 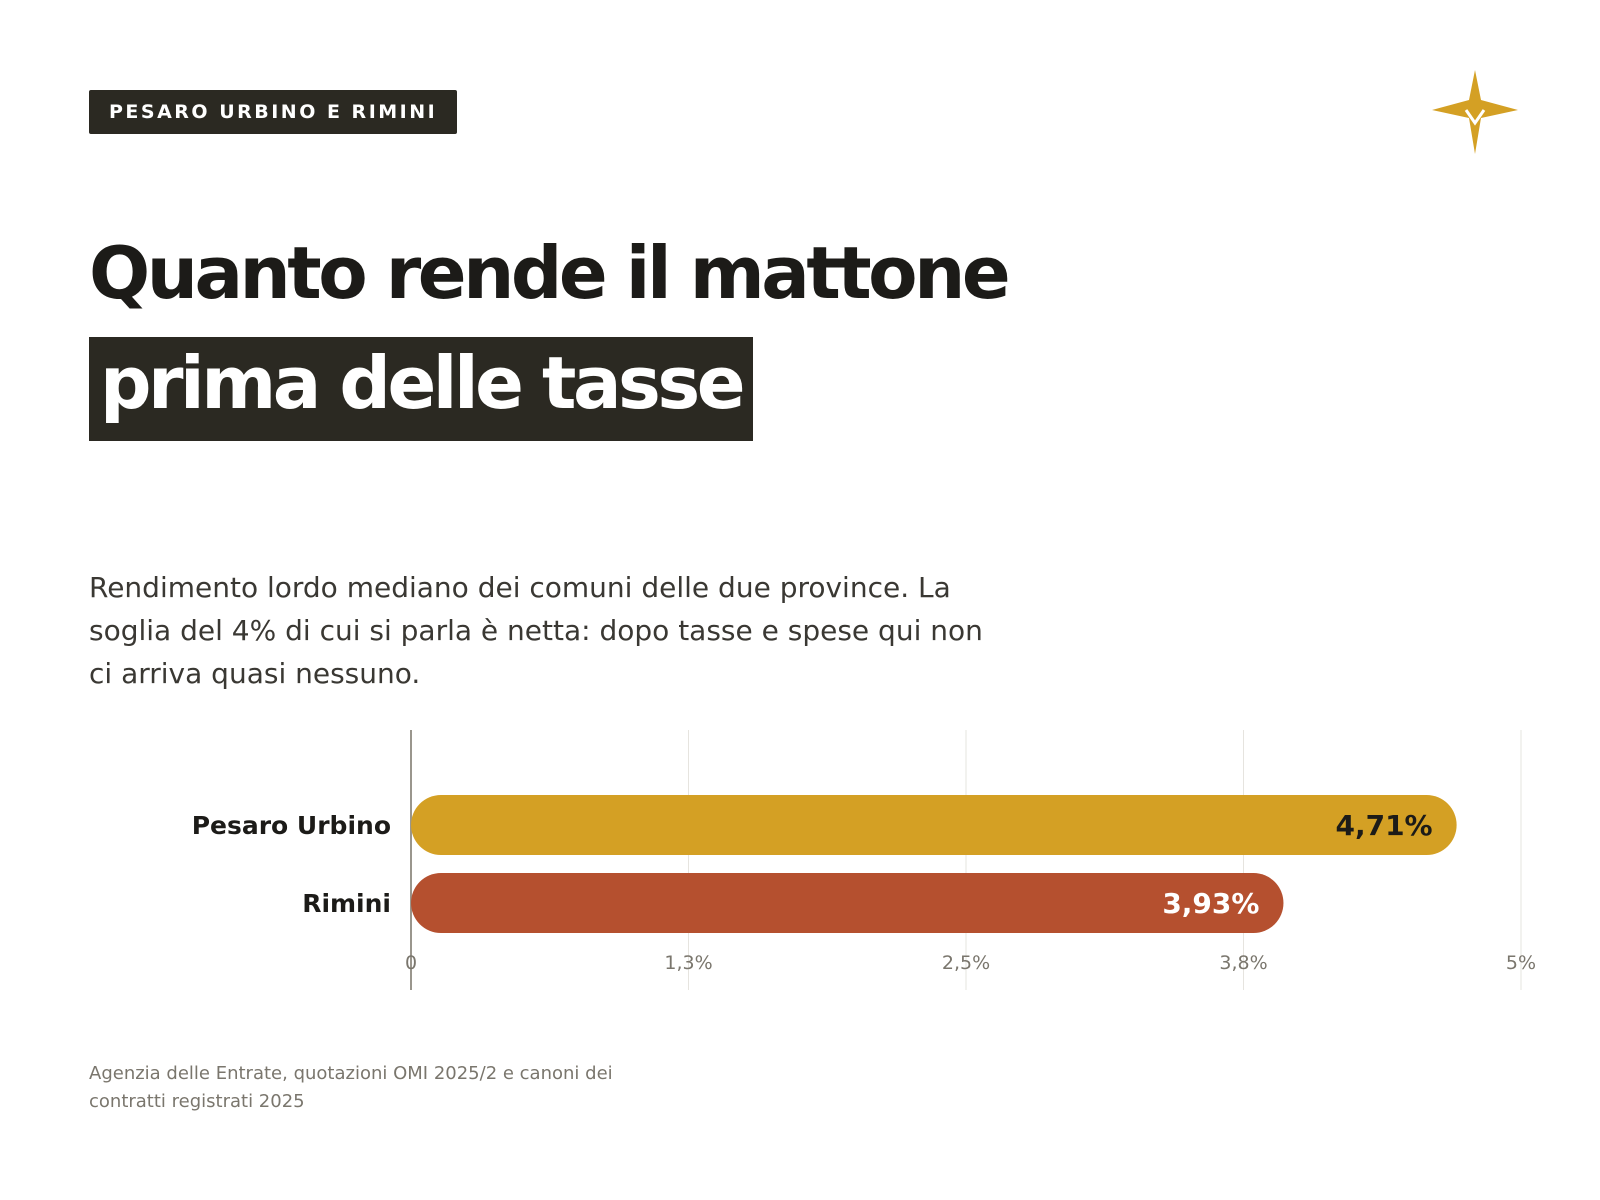 What do you see at coordinates (273, 112) in the screenshot?
I see `region-tag: PESARO URBINO E RIMINI` at bounding box center [273, 112].